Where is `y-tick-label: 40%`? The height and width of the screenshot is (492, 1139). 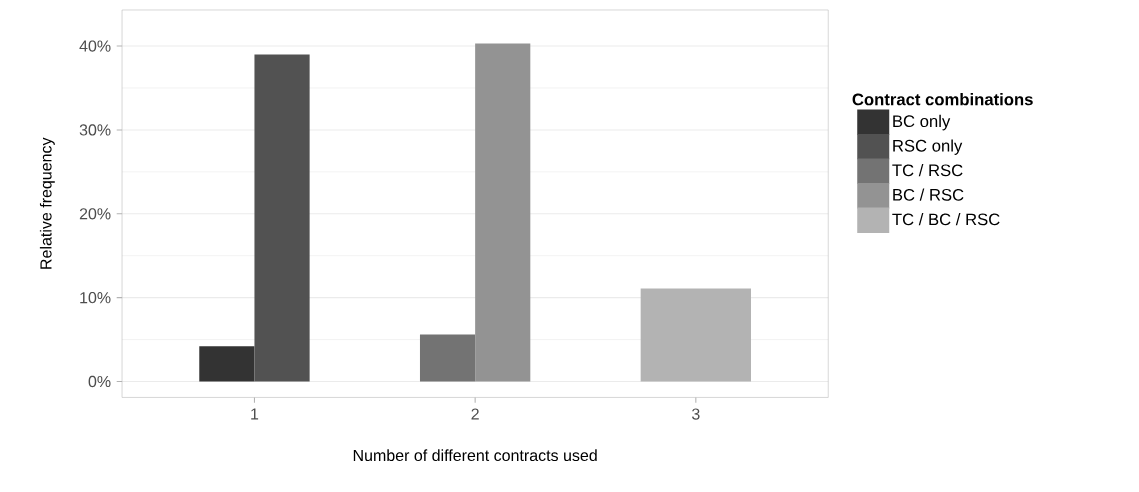 y-tick-label: 40% is located at coordinates (95, 46).